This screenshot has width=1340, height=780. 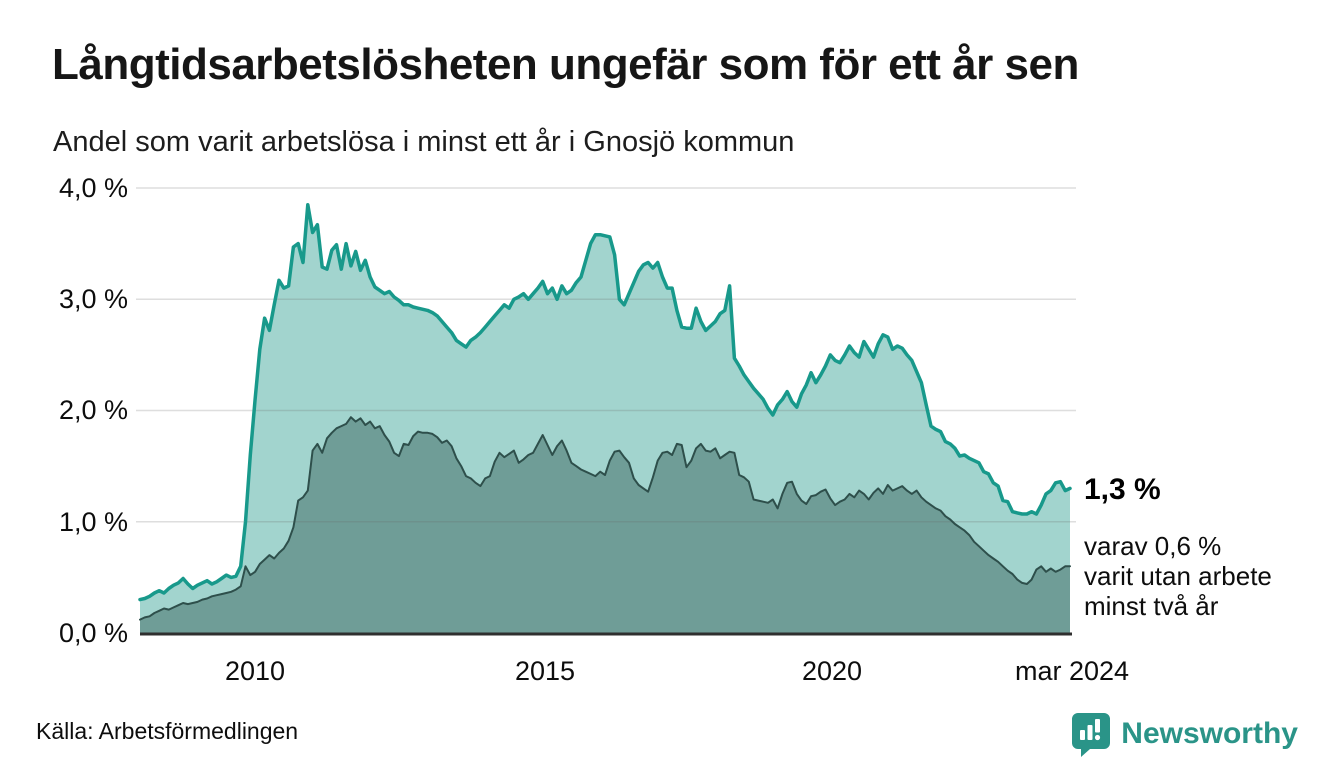 I want to click on x-tick-mar-2024: mar 2024, so click(x=1072, y=671).